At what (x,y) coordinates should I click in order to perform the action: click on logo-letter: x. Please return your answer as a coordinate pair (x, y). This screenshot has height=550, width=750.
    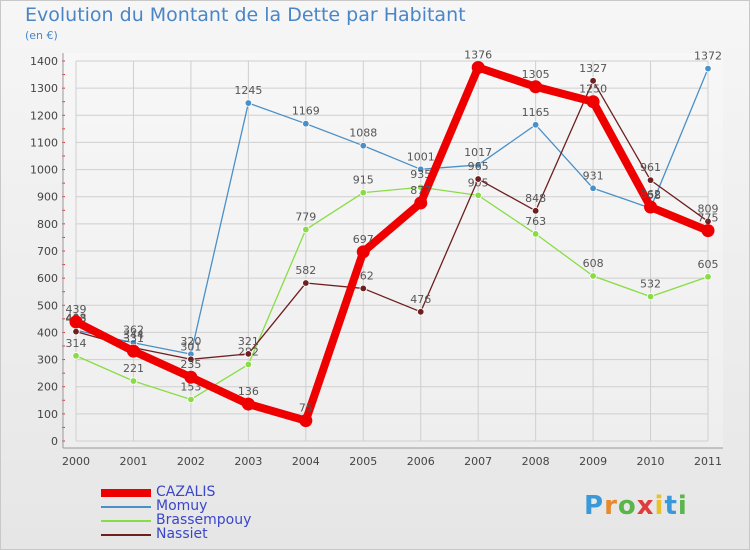
    Looking at the image, I should click on (645, 506).